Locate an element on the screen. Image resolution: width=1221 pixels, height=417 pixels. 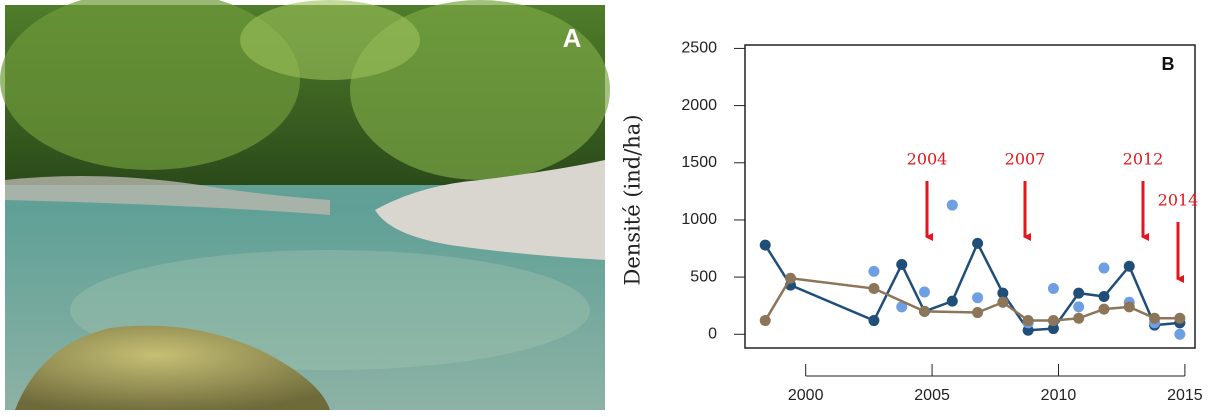
panel-label: A is located at coordinates (572, 38).